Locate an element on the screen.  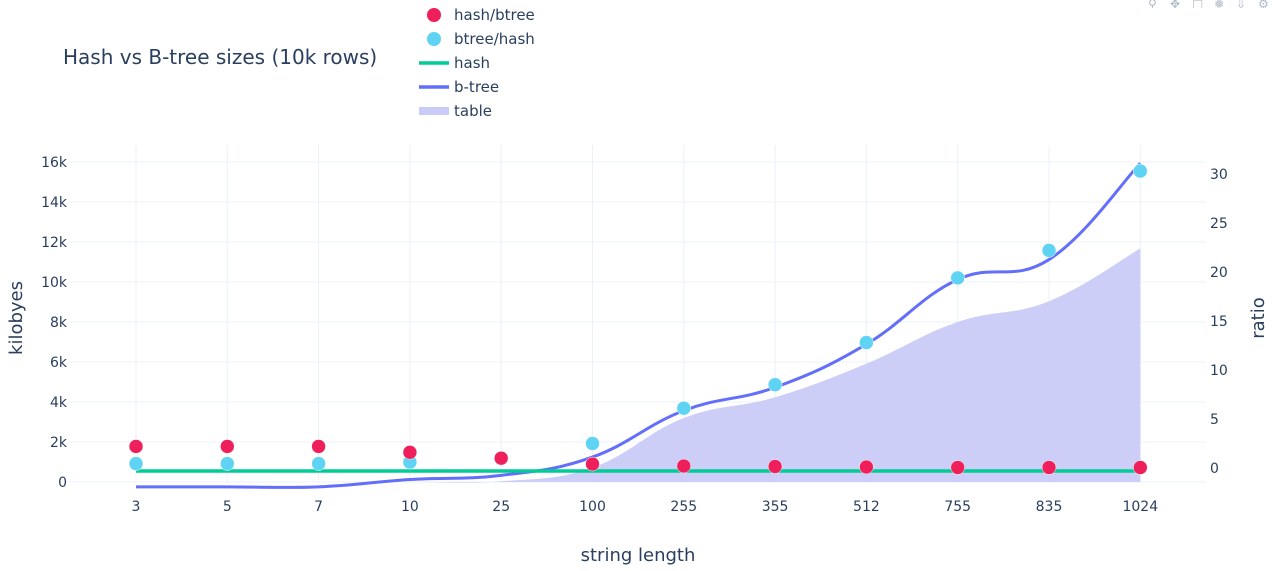
settings-icon: ⚙ is located at coordinates (1263, 4).